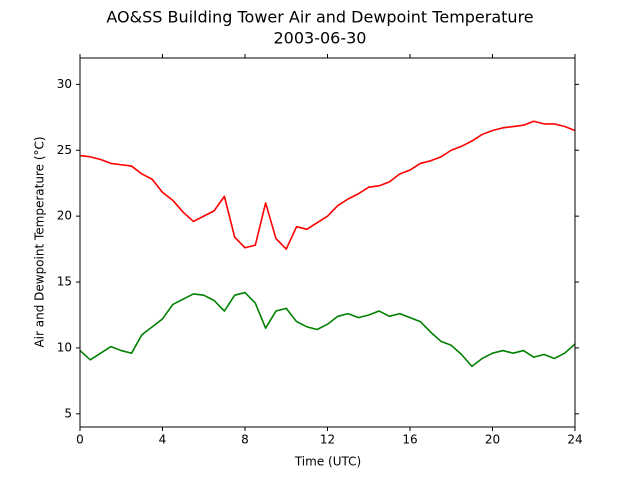 Image resolution: width=640 pixels, height=480 pixels. Describe the element at coordinates (327, 440) in the screenshot. I see `x-tick-label: 12` at that location.